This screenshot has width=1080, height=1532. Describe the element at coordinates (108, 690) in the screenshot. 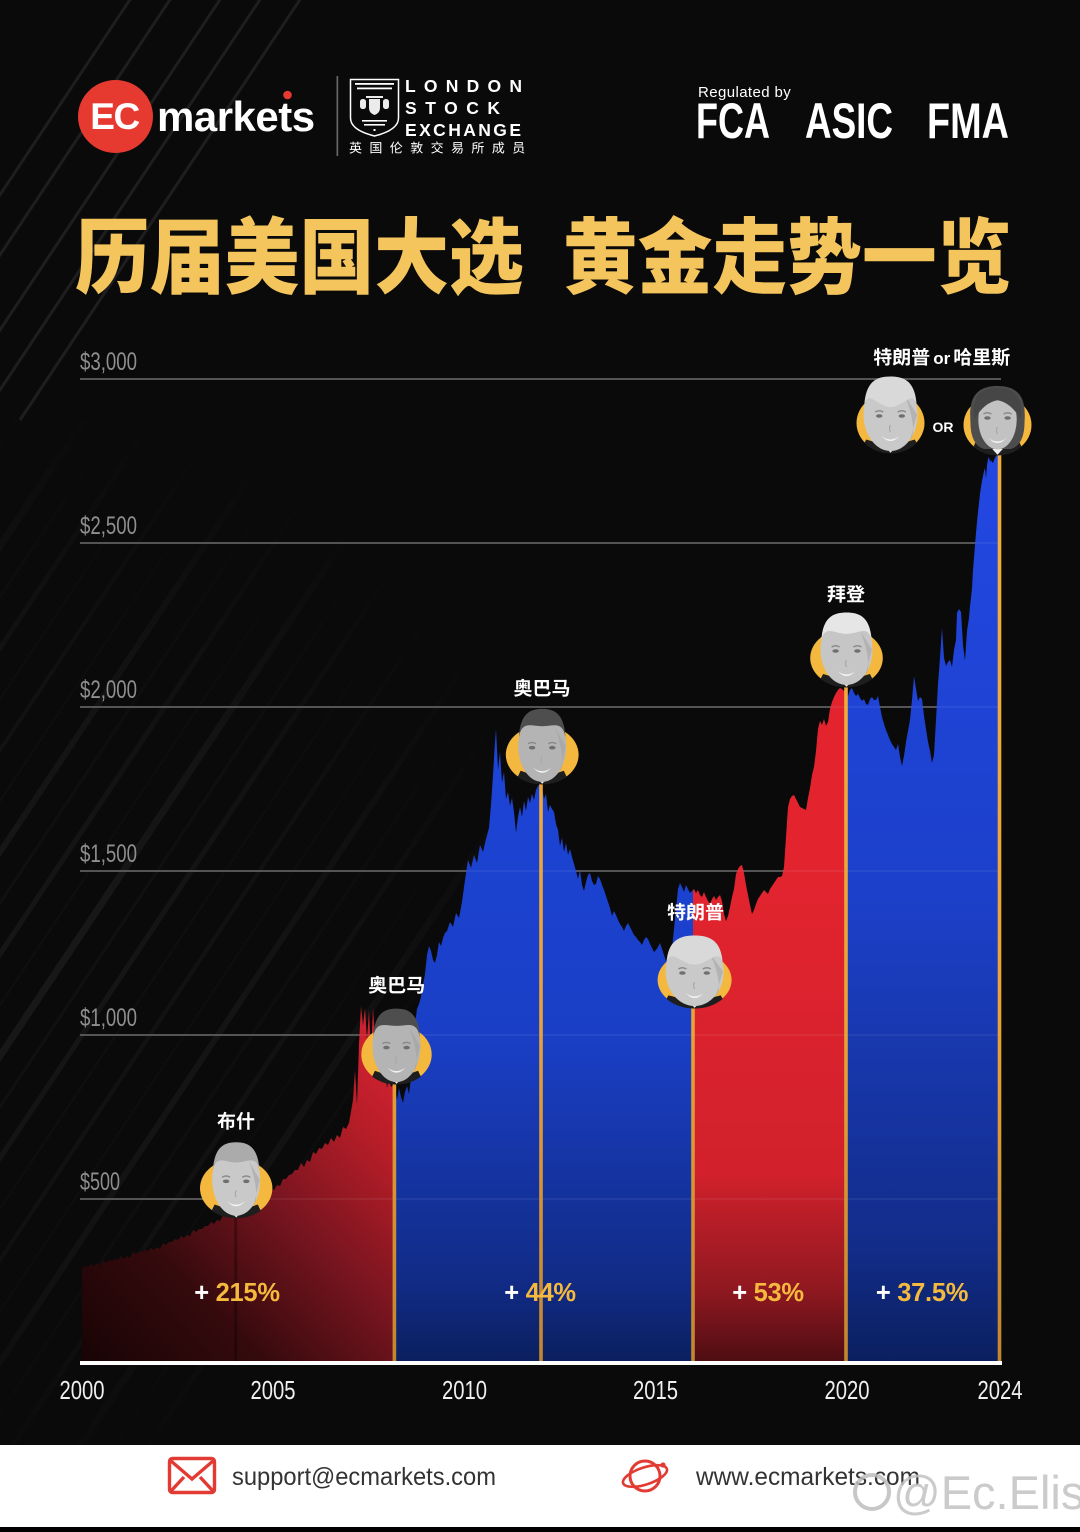

I see `svg-text: $2,000` at that location.